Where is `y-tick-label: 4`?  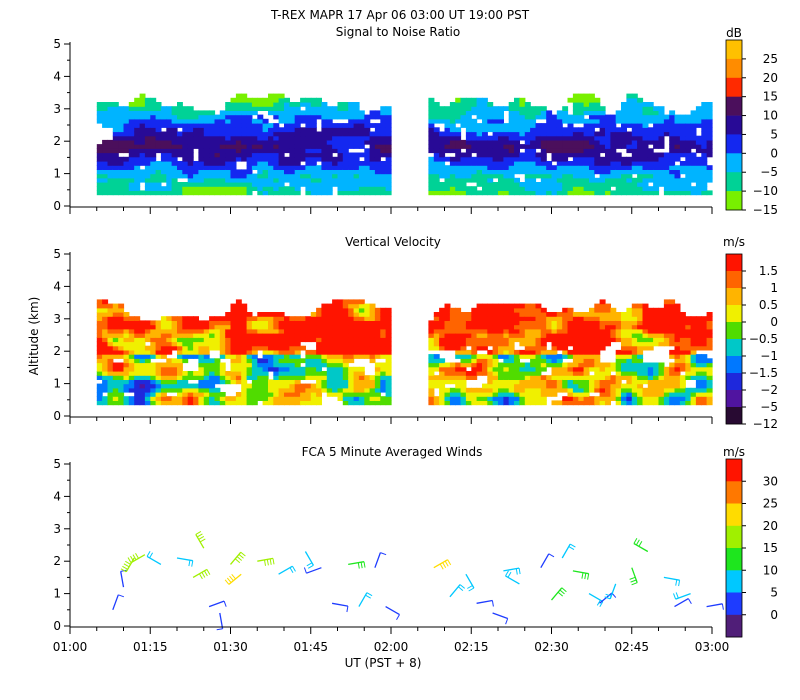 y-tick-label: 4 is located at coordinates (57, 76).